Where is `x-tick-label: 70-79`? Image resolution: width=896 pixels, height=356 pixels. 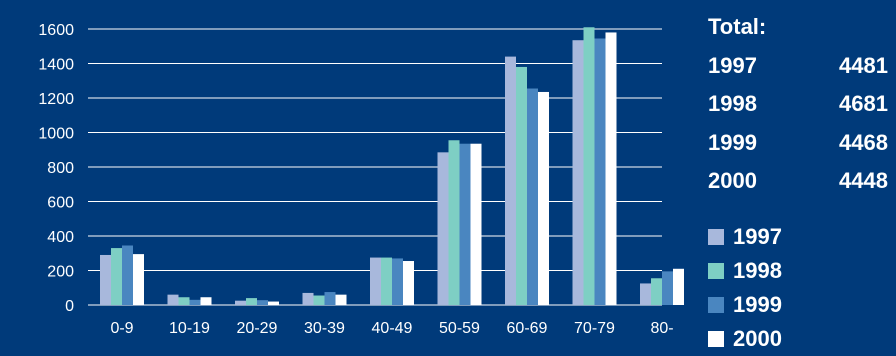 x-tick-label: 70-79 is located at coordinates (594, 328).